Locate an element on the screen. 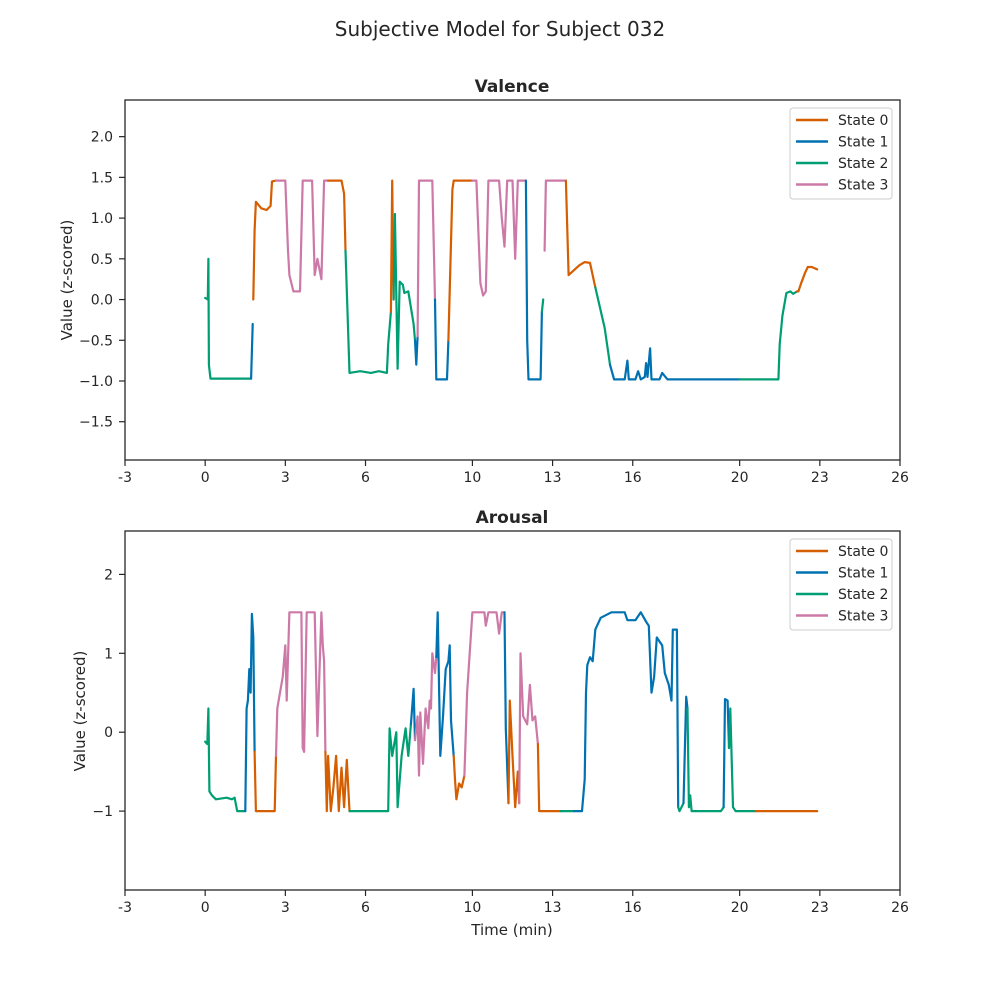 The image size is (1000, 1000). valence-x-tick-label: 0 is located at coordinates (205, 478).